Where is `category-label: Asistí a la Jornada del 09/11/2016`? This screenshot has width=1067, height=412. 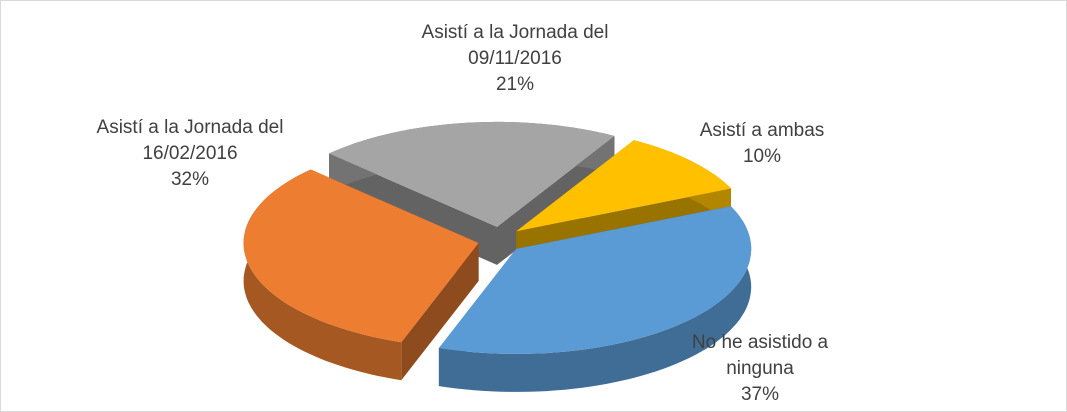 category-label: Asistí a la Jornada del 09/11/2016 is located at coordinates (515, 45).